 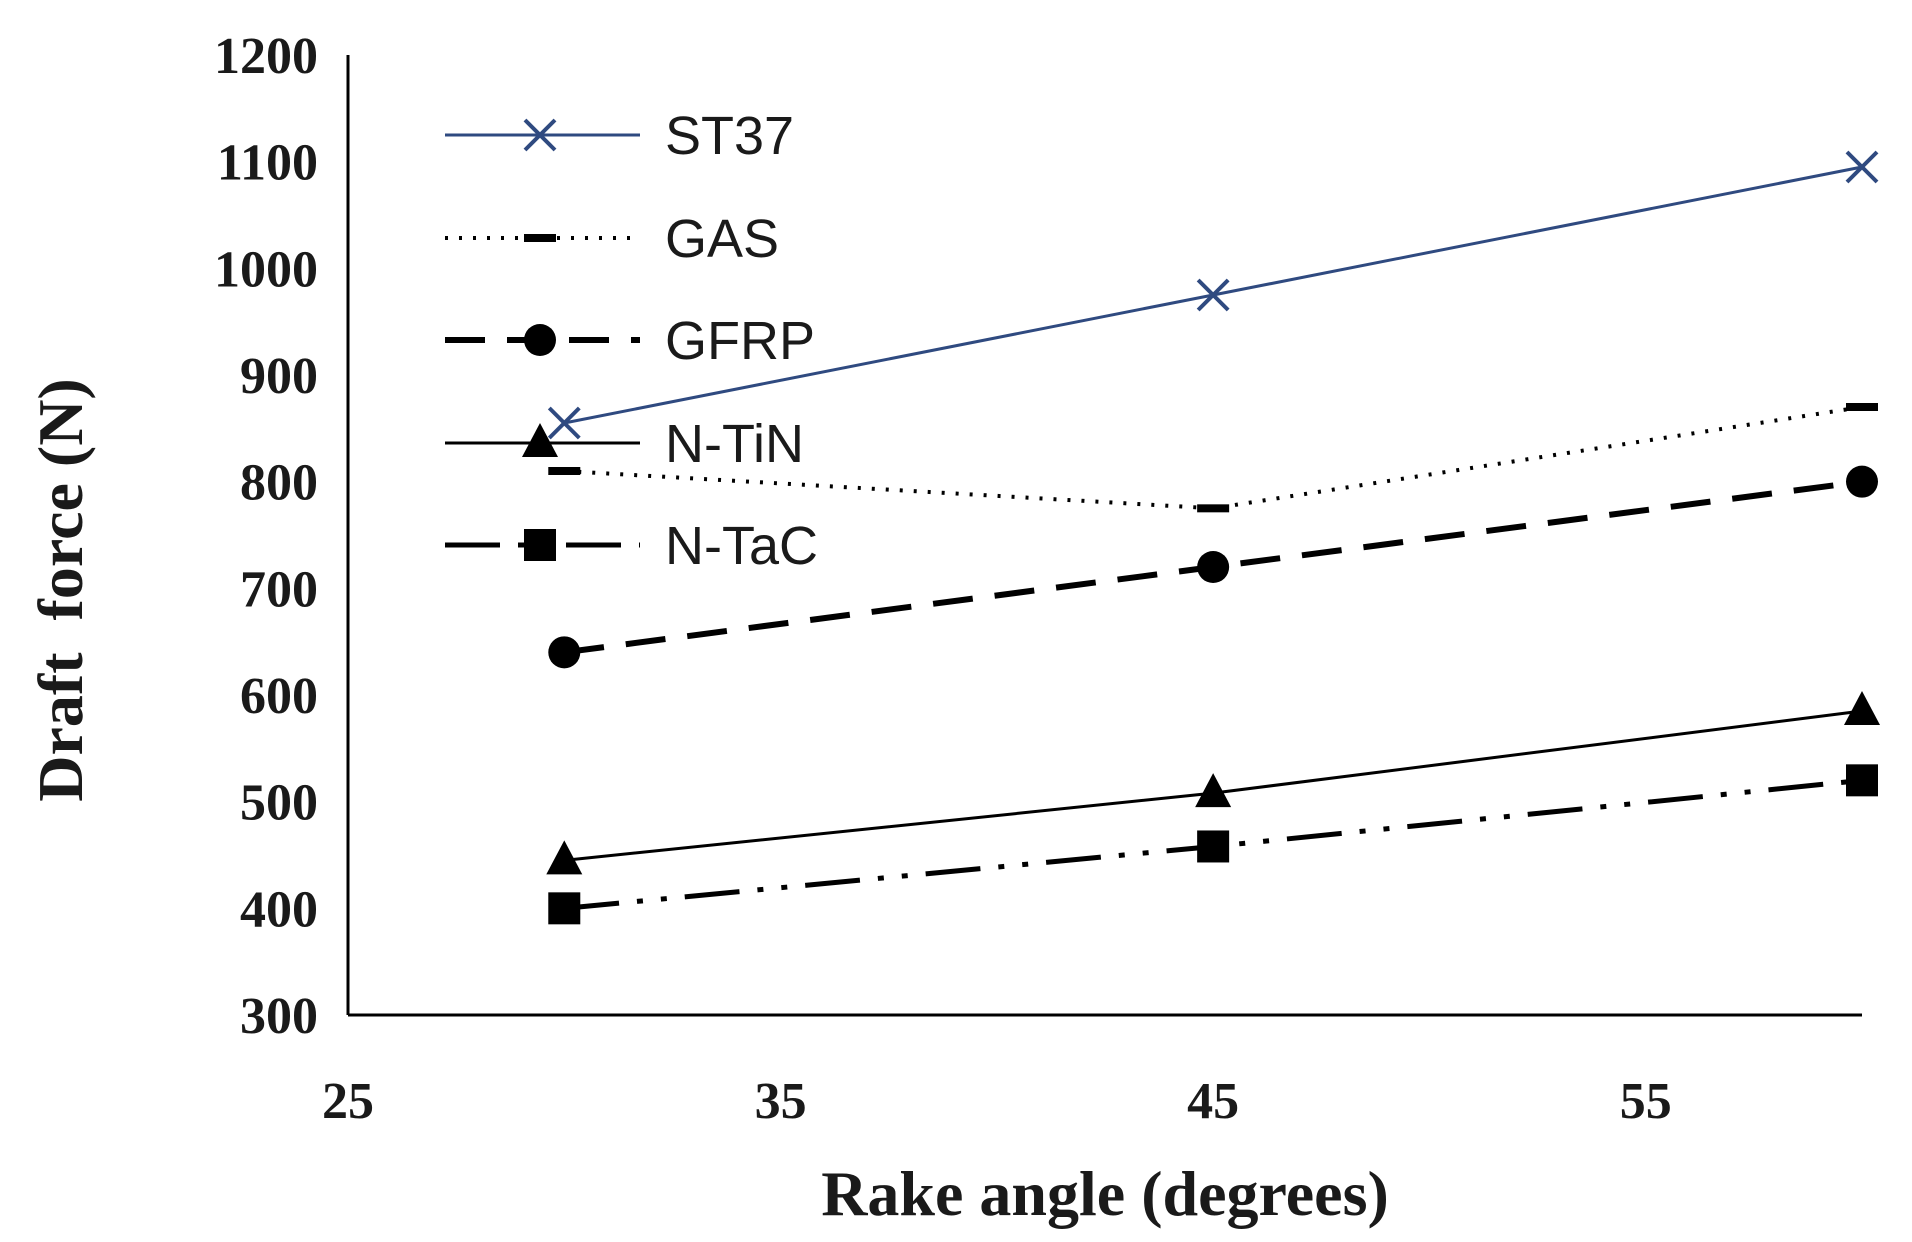 I want to click on y-tick-label: 1000, so click(x=266, y=269).